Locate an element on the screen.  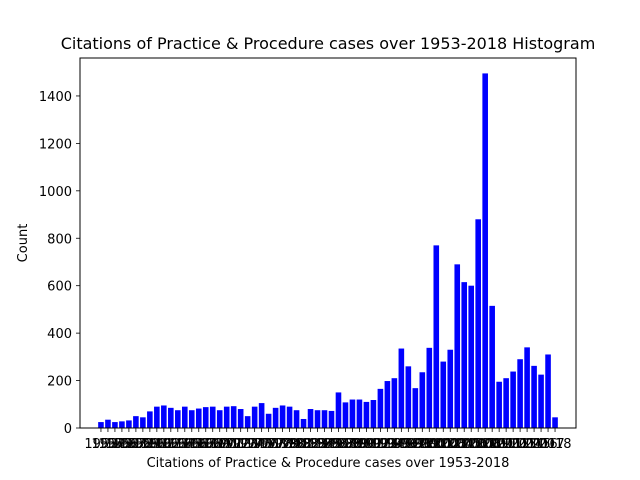
x-tick-label: 1993 is located at coordinates (380, 444).